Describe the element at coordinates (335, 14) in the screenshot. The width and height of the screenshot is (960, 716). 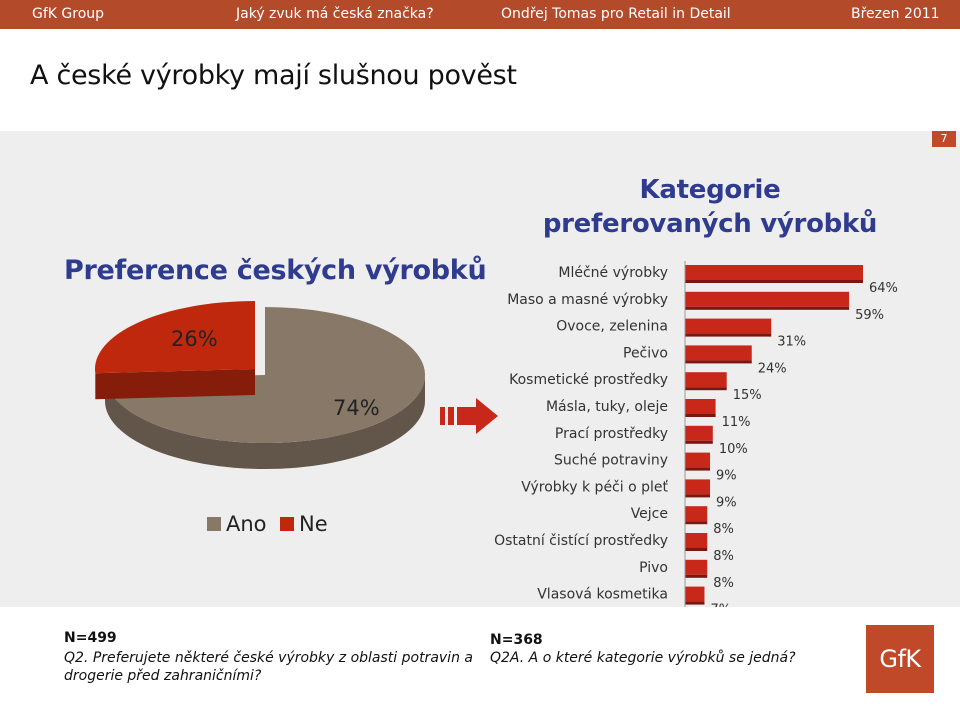
I see `header-subject: Jaký zvuk má česká značka?` at that location.